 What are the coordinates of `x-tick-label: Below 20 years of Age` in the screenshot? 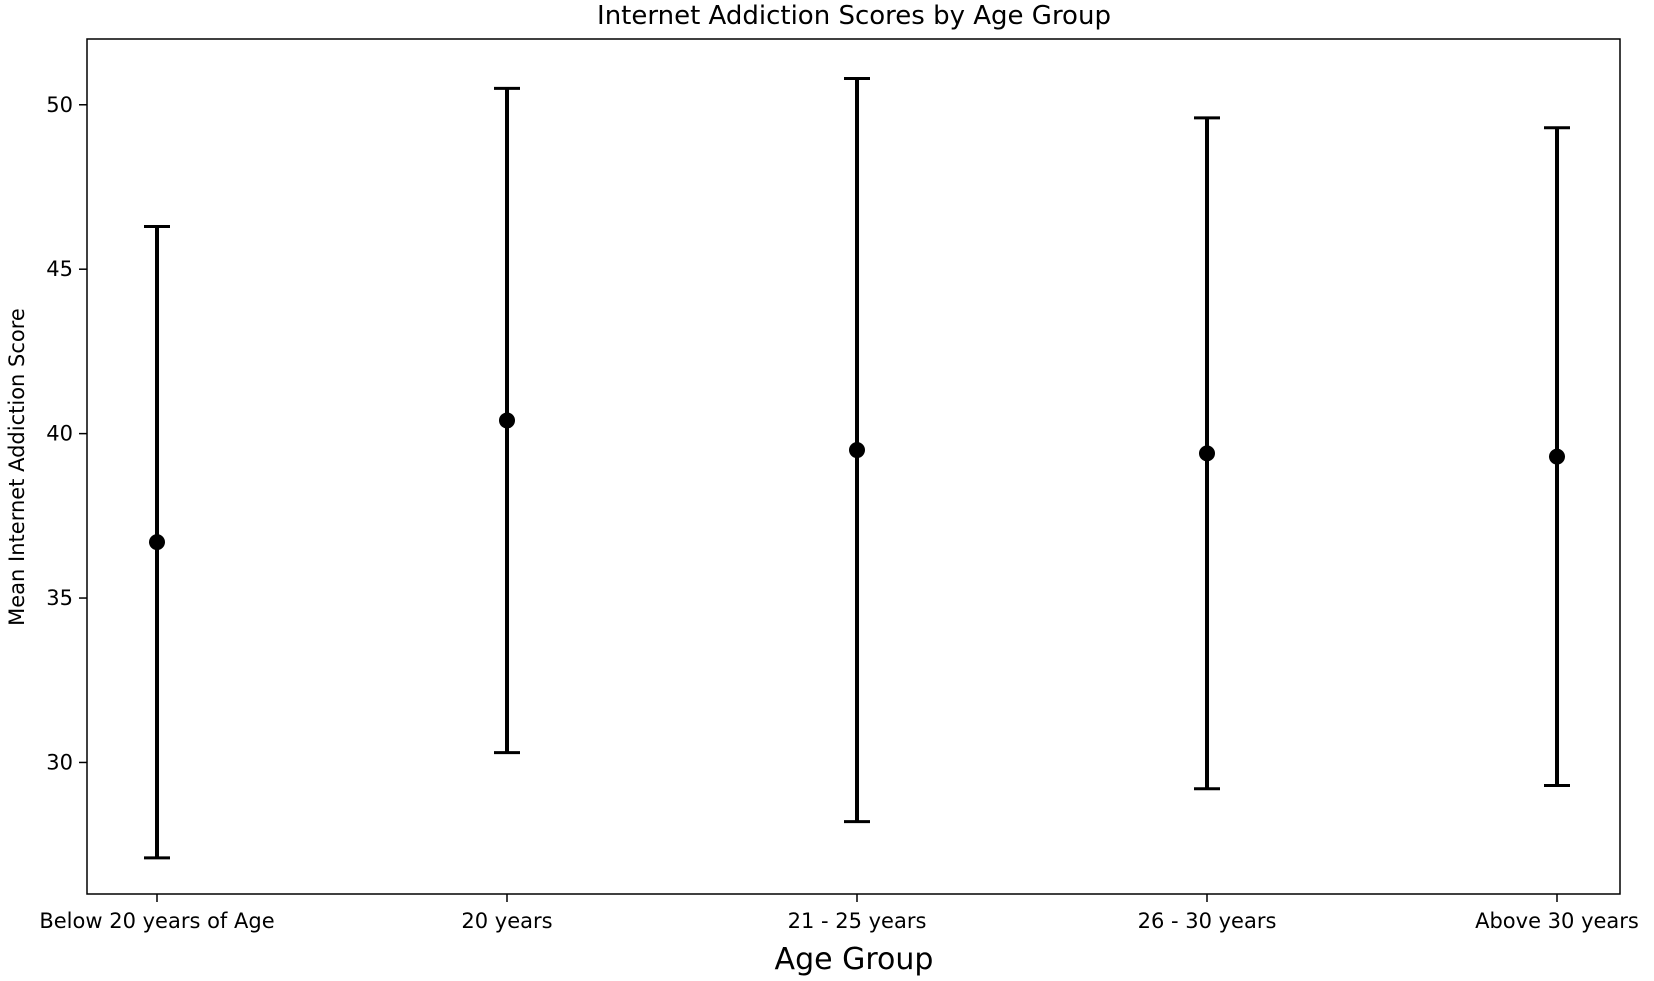 It's located at (156, 921).